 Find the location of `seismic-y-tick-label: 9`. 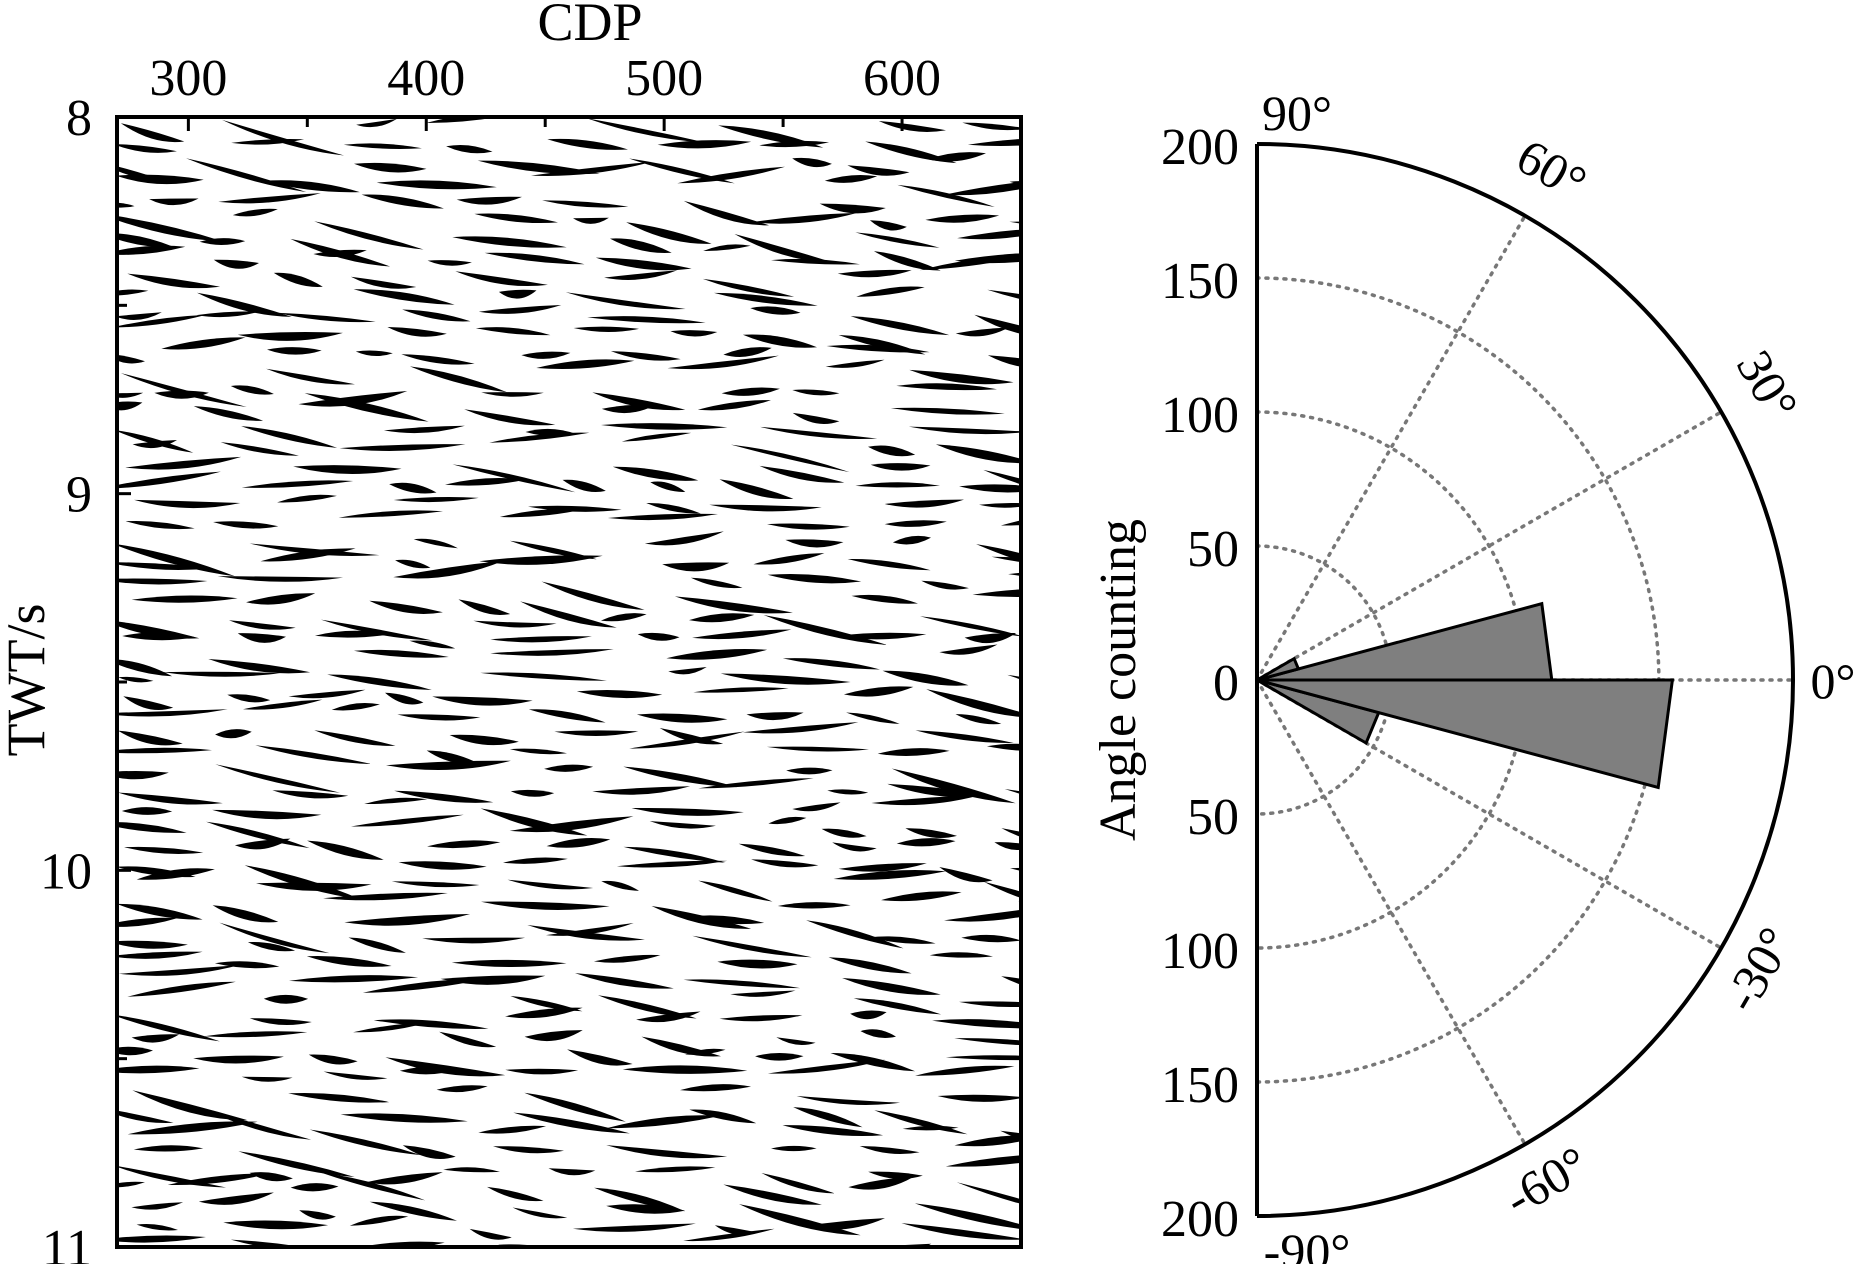

seismic-y-tick-label: 9 is located at coordinates (79, 495).